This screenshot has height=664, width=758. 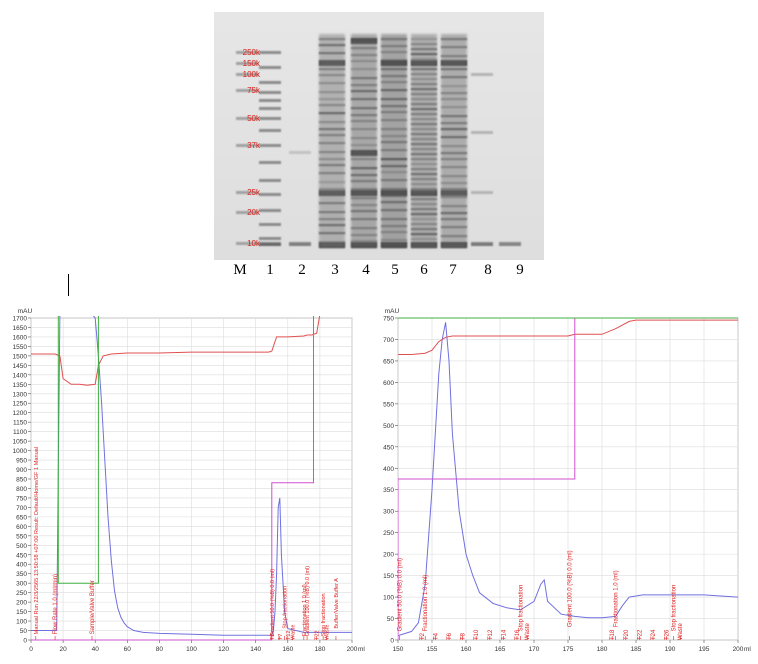 What do you see at coordinates (20, 356) in the screenshot?
I see `y-tick-label: 1500` at bounding box center [20, 356].